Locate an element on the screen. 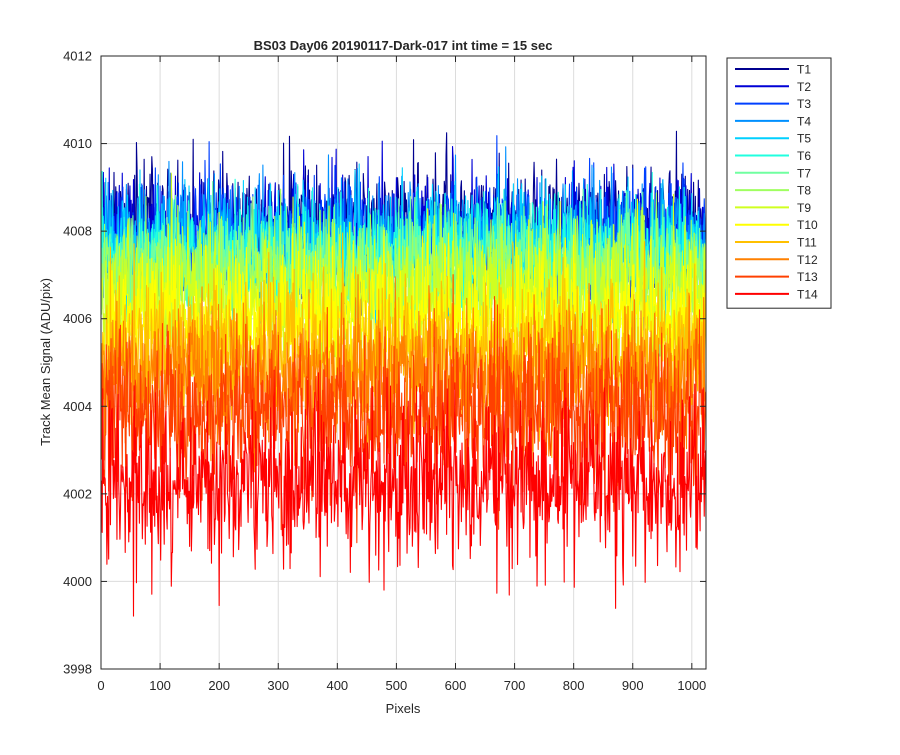 This screenshot has height=755, width=900. x-tick-label: 600 is located at coordinates (456, 685).